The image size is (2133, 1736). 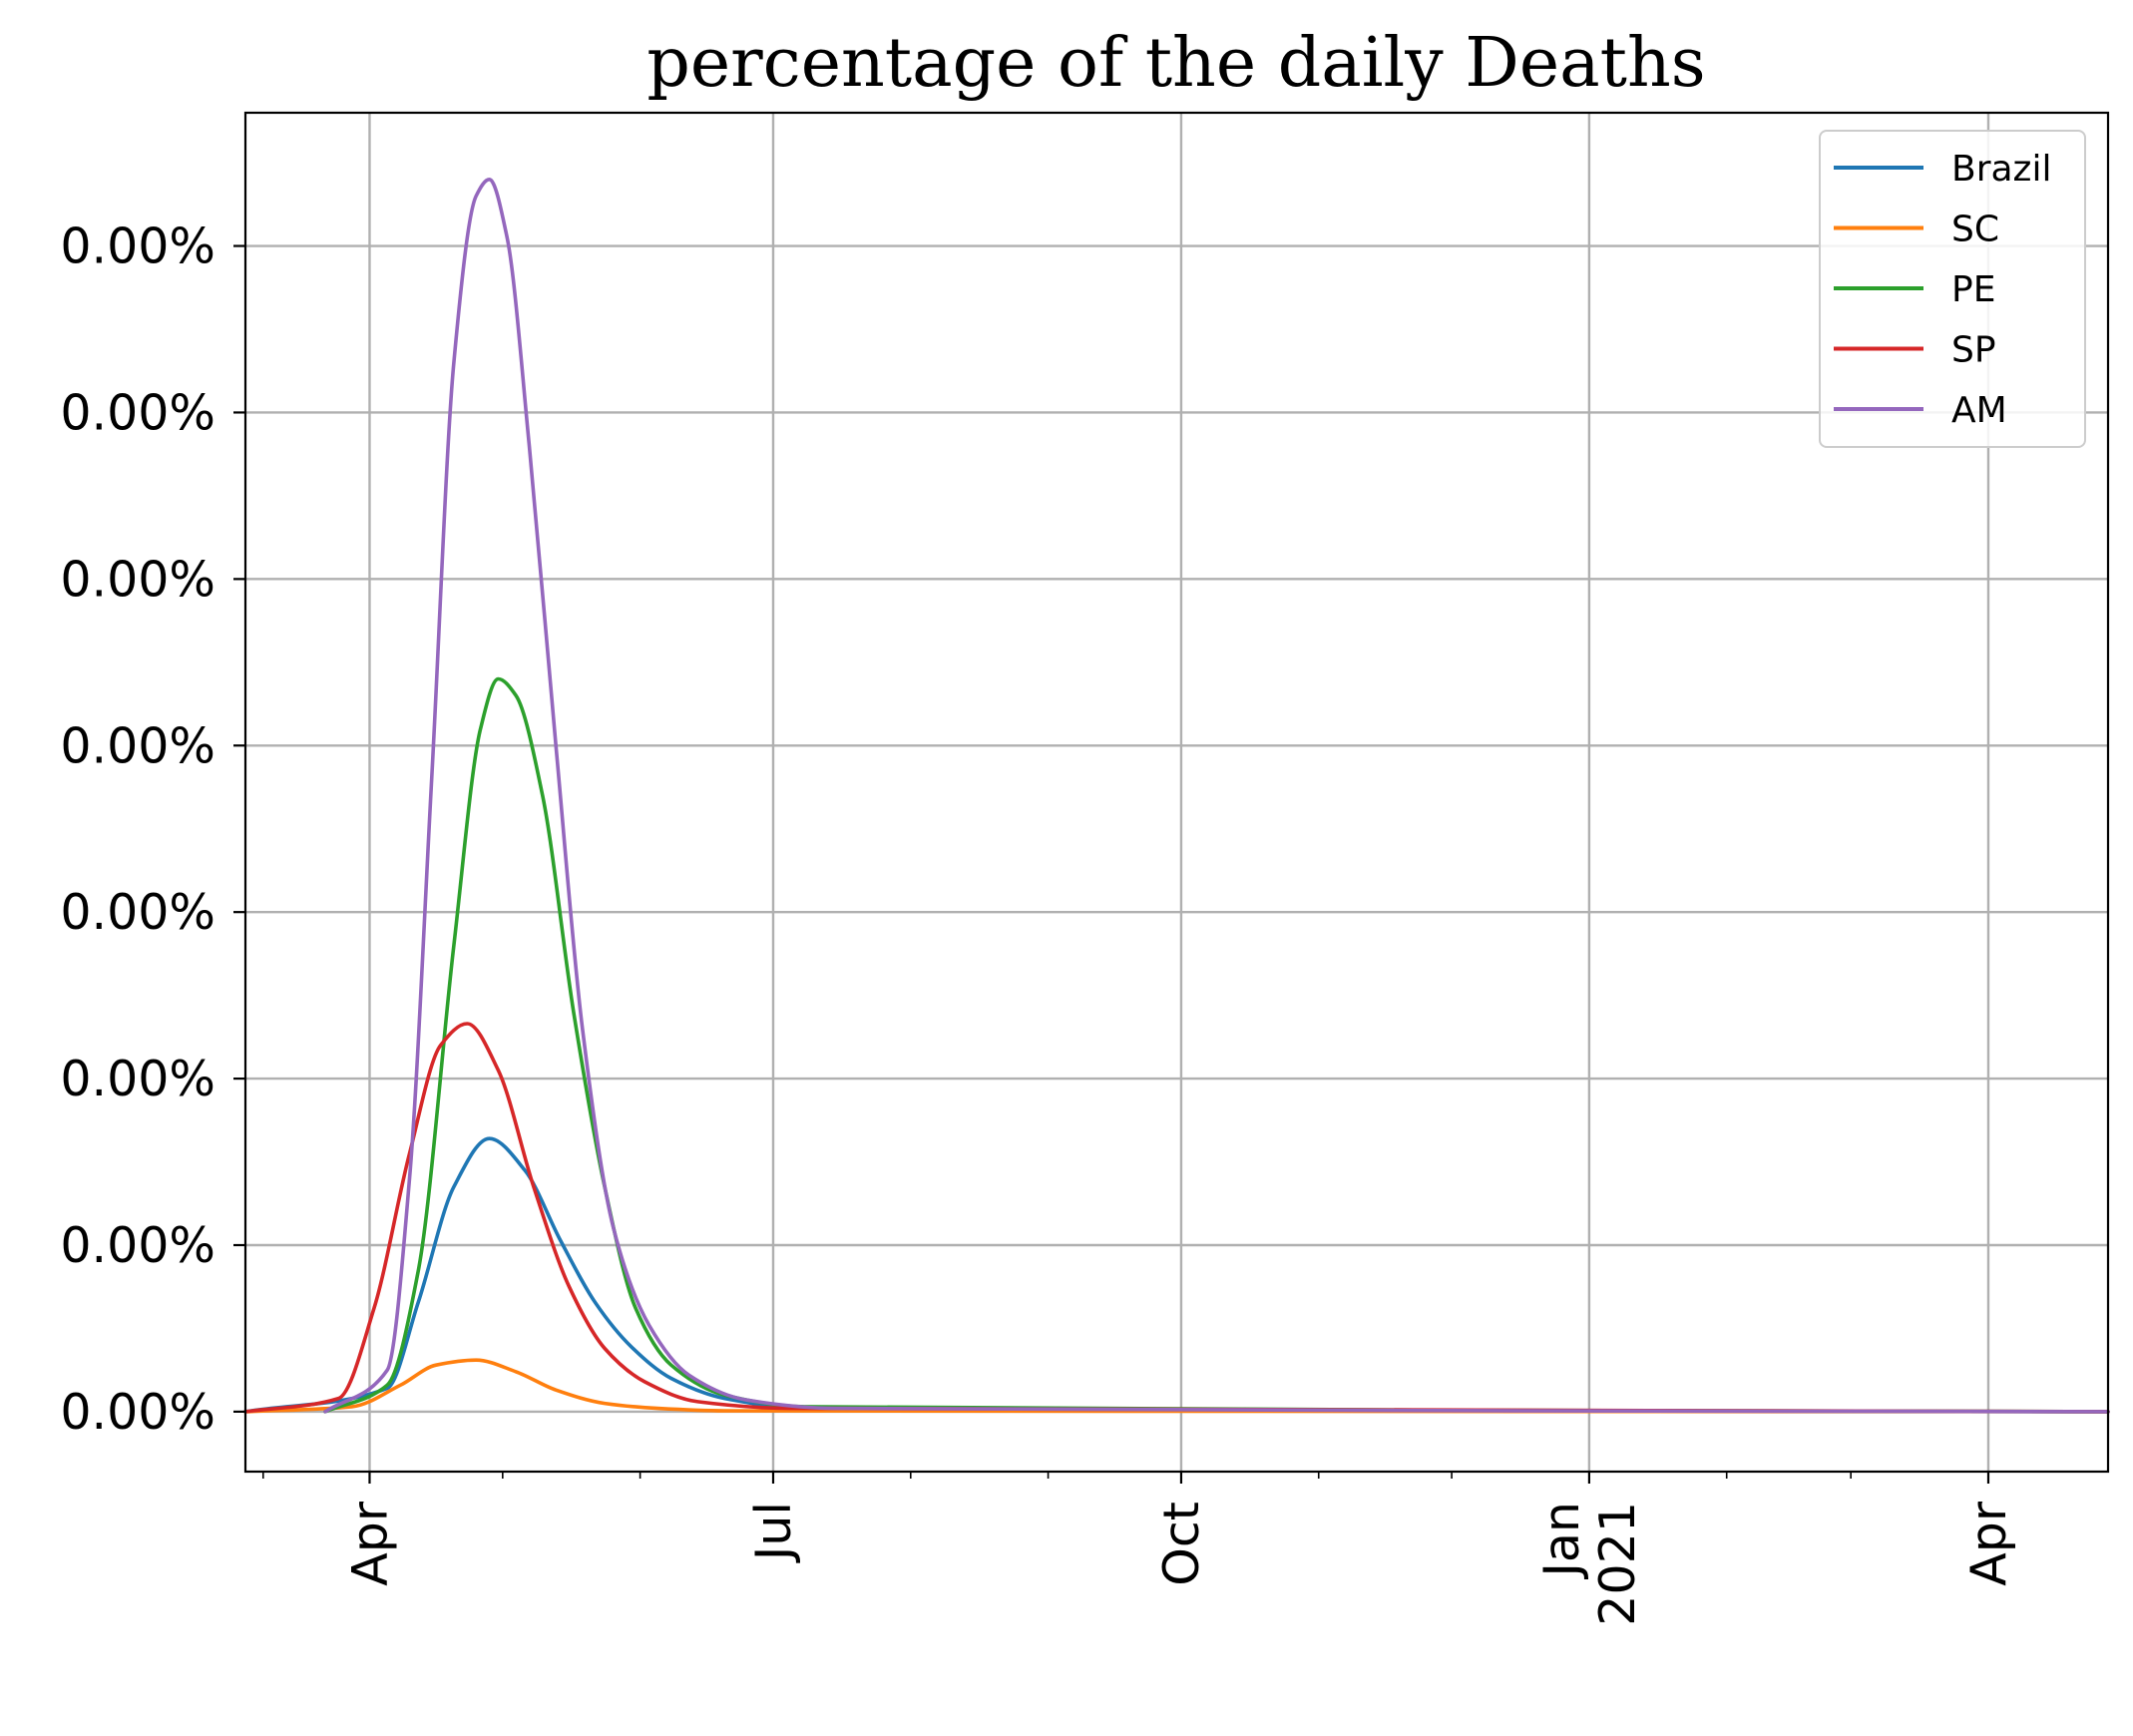 What do you see at coordinates (1973, 289) in the screenshot?
I see `legend-label-pe: PE` at bounding box center [1973, 289].